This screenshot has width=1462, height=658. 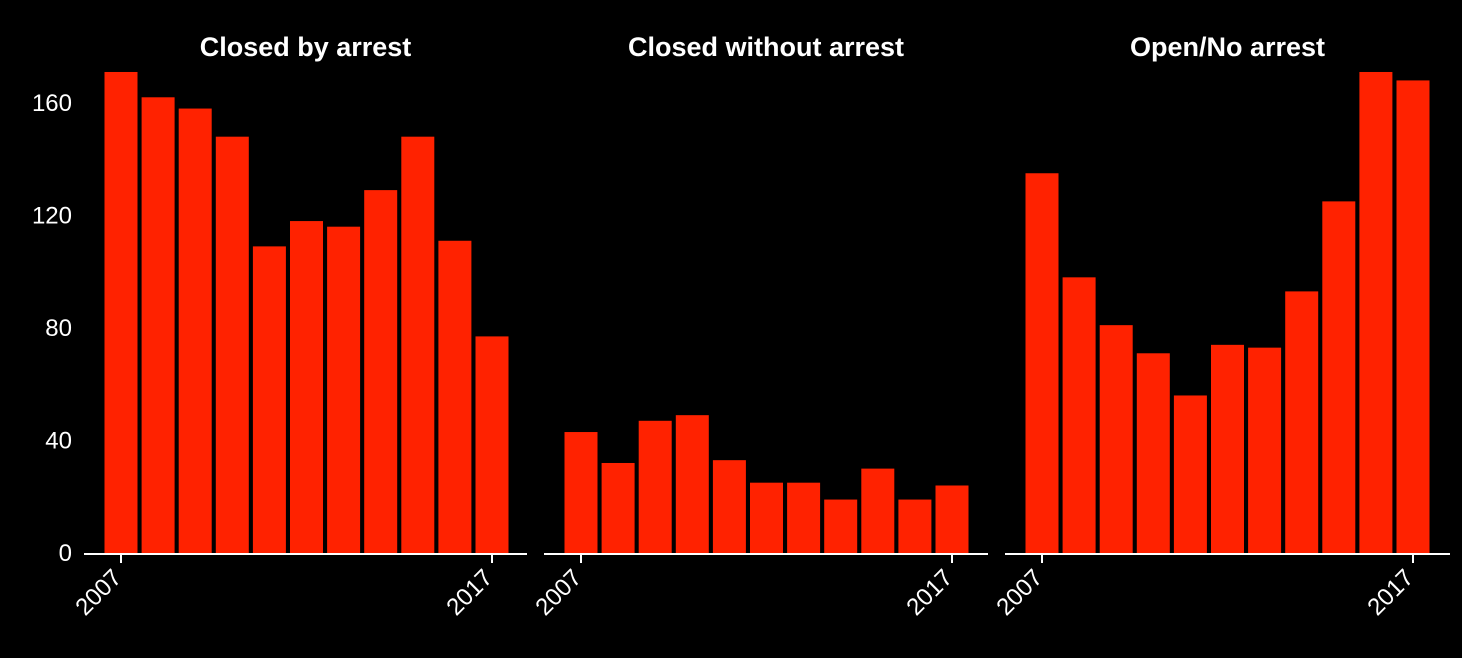 I want to click on panel-title: Open/No arrest, so click(x=1227, y=47).